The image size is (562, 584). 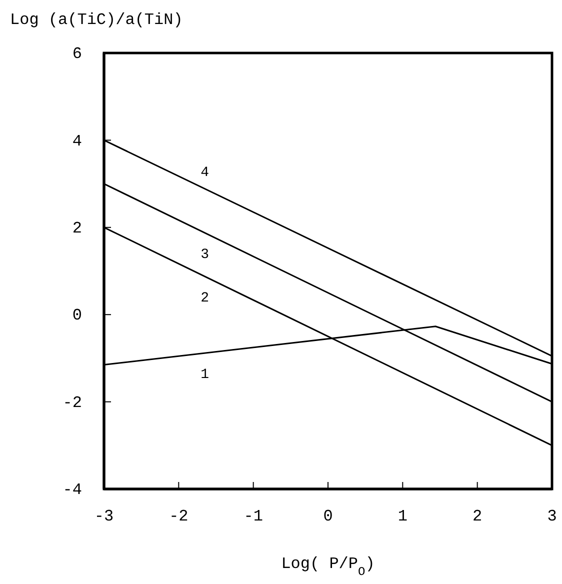 What do you see at coordinates (77, 141) in the screenshot?
I see `y-tick-label: 4` at bounding box center [77, 141].